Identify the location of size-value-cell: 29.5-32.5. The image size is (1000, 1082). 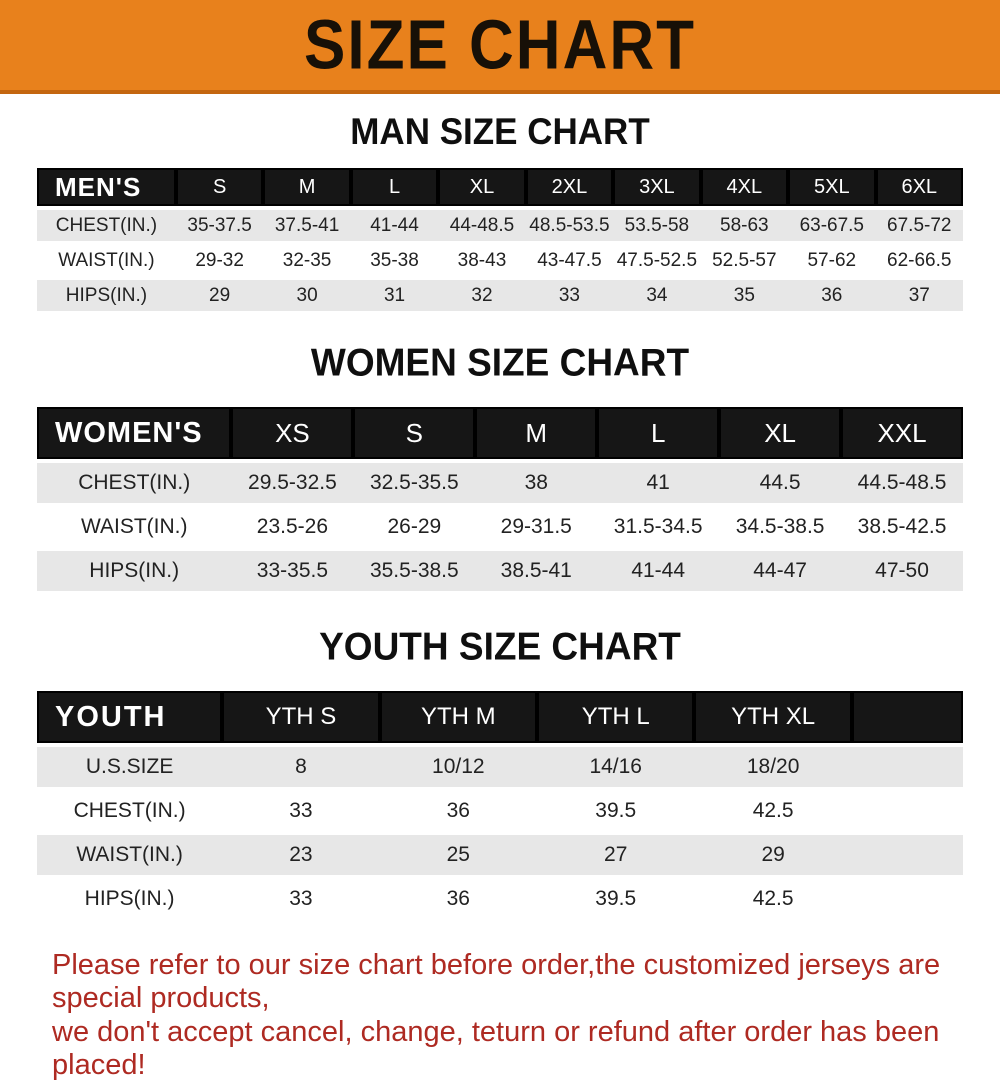
(292, 483).